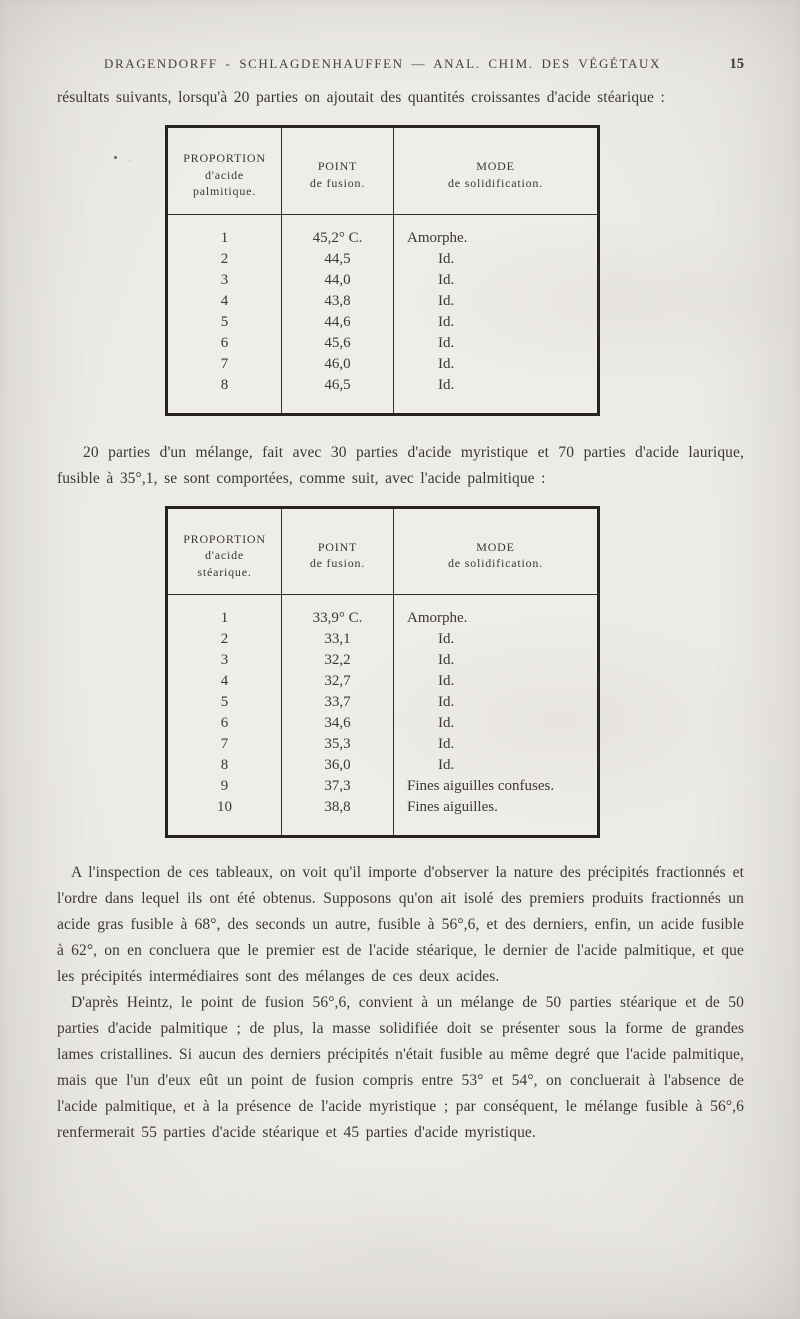  I want to click on table-row: 2 33,1 Id., so click(383, 639).